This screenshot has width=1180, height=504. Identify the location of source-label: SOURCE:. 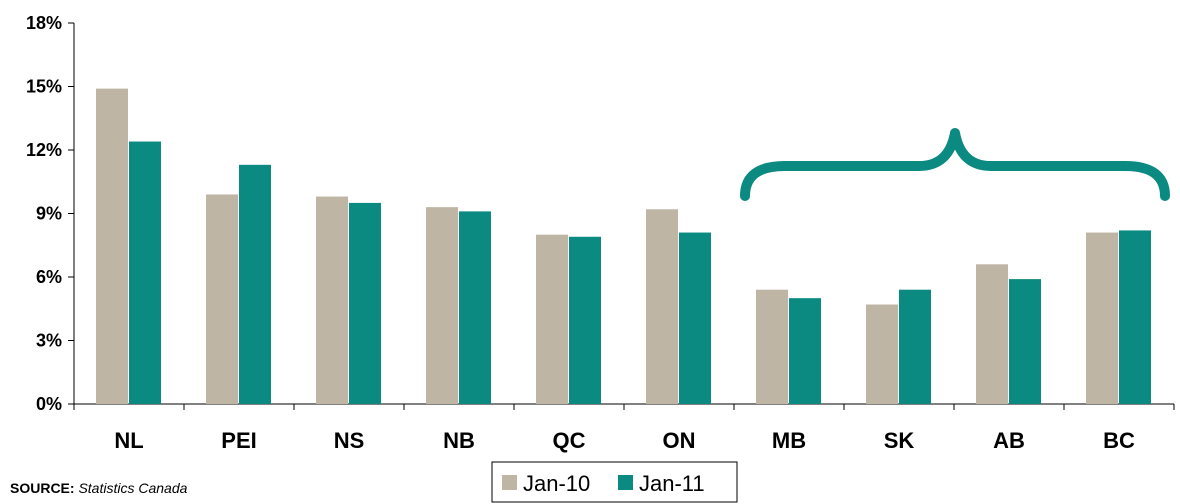
(42, 488).